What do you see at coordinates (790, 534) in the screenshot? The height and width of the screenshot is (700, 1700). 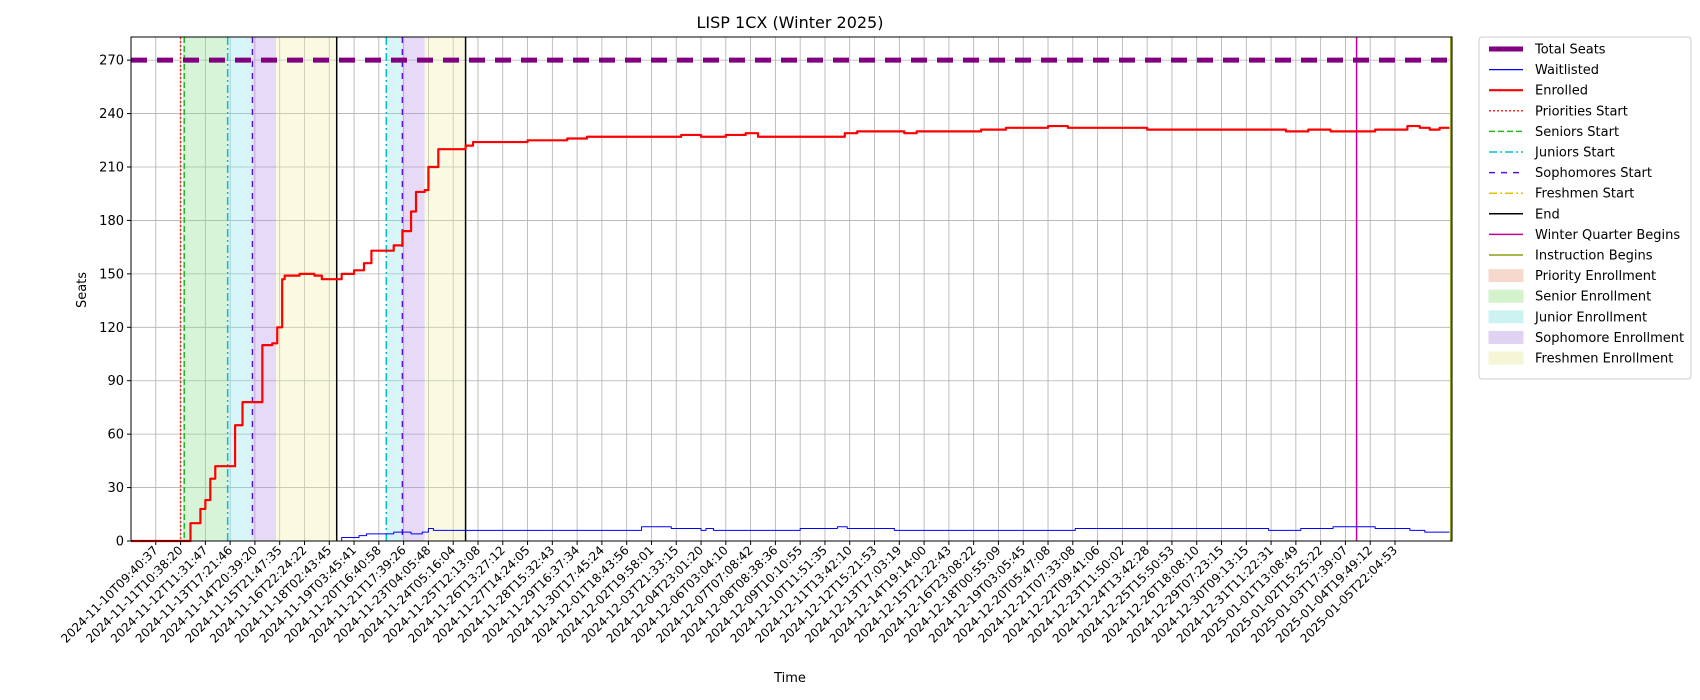 I see `series-waitlisted` at bounding box center [790, 534].